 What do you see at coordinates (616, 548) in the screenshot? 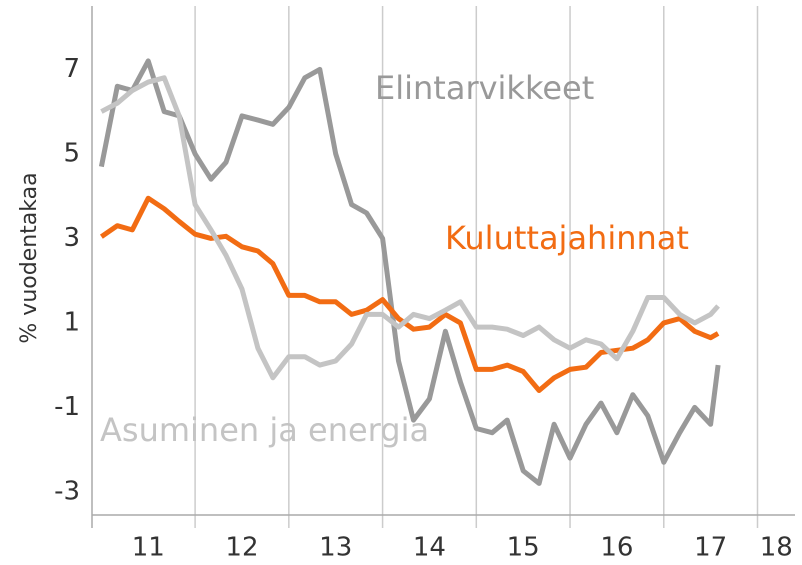
I see `x-tick-label: 16` at bounding box center [616, 548].